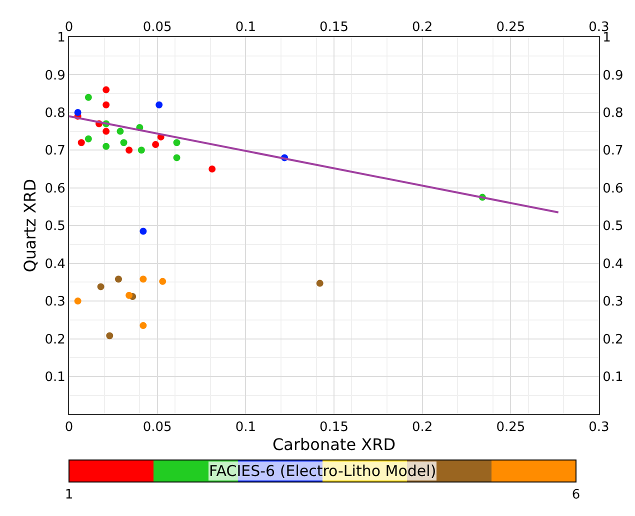  I want to click on x-axis-title: Carbonate XRD, so click(334, 444).